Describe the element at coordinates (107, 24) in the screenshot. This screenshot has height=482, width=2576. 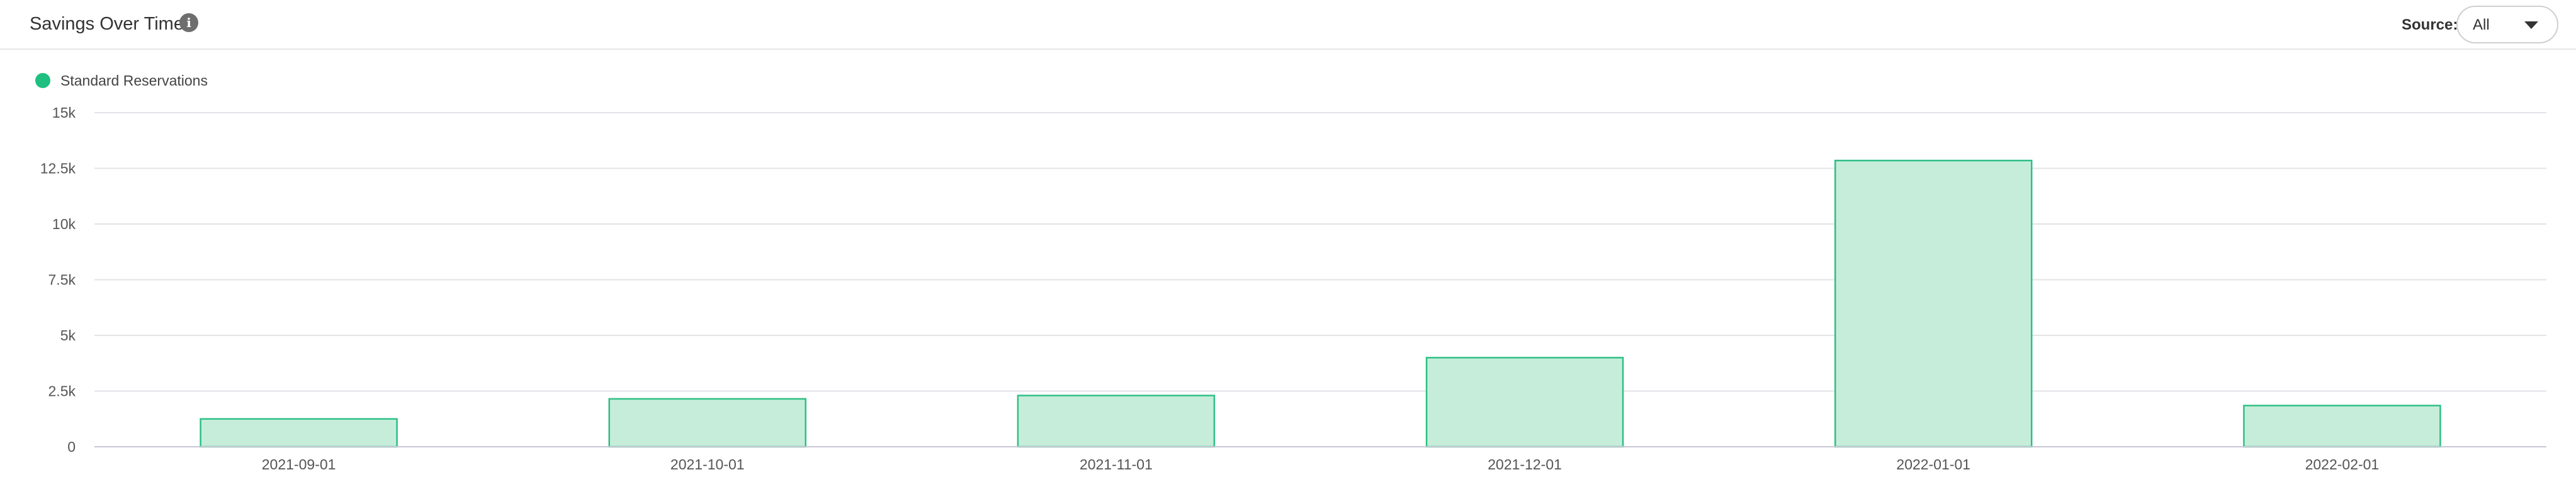
I see `page-title: Savings Over Time` at that location.